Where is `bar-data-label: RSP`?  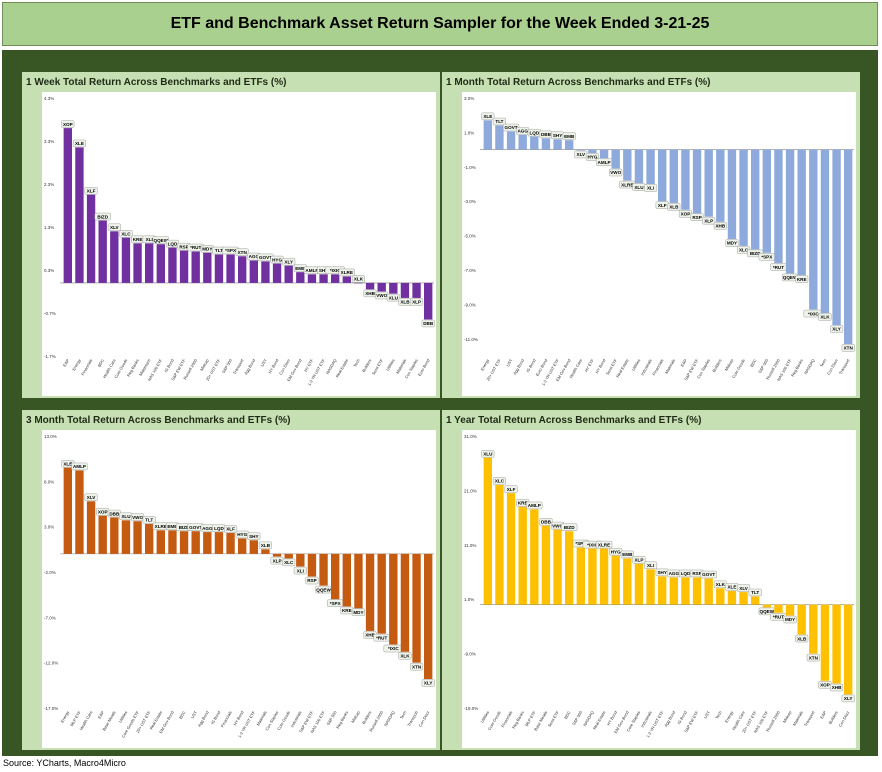
bar-data-label: RSP is located at coordinates (697, 217).